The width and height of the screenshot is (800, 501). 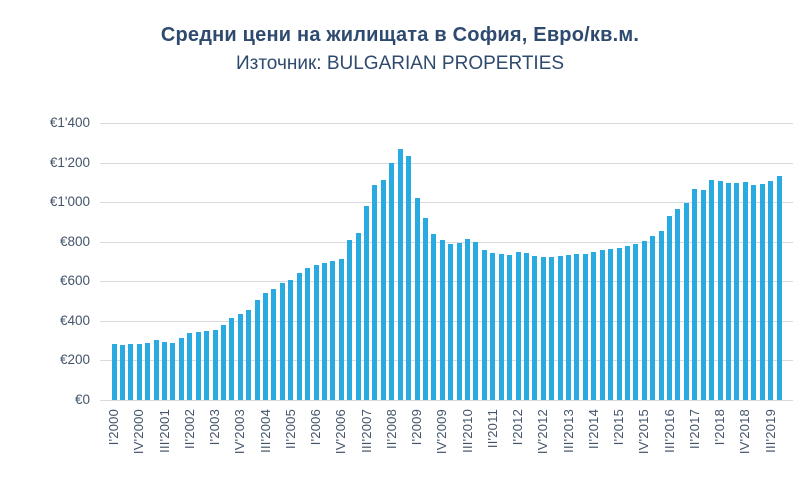 What do you see at coordinates (164, 431) in the screenshot?
I see `x-tick-label: III'2001` at bounding box center [164, 431].